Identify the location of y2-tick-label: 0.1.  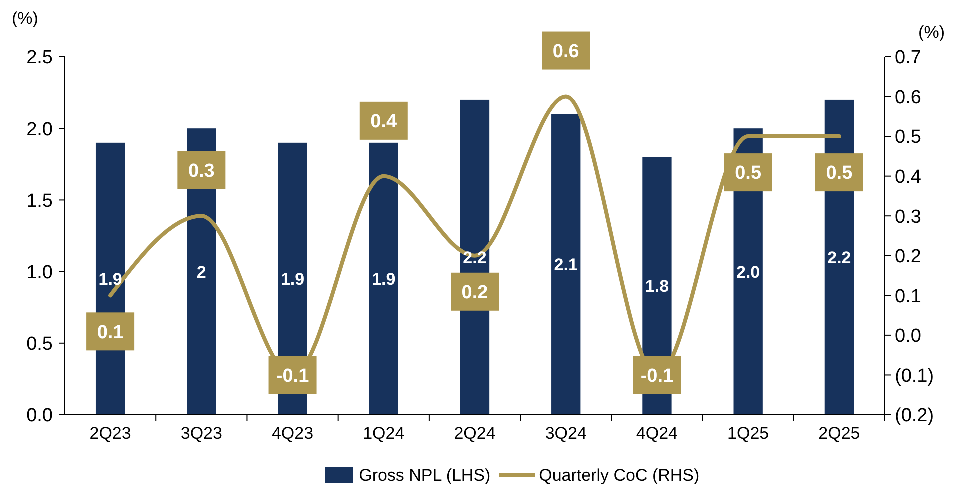
(908, 297).